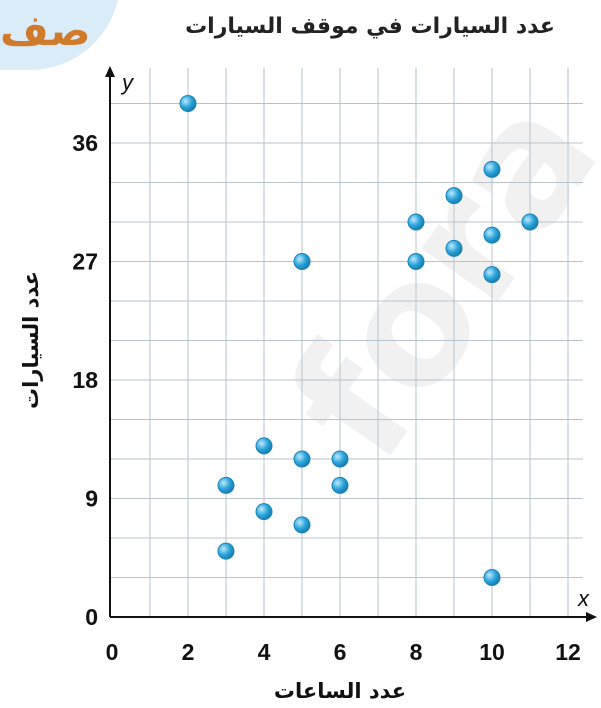  What do you see at coordinates (492, 652) in the screenshot?
I see `x-tick-label: 10` at bounding box center [492, 652].